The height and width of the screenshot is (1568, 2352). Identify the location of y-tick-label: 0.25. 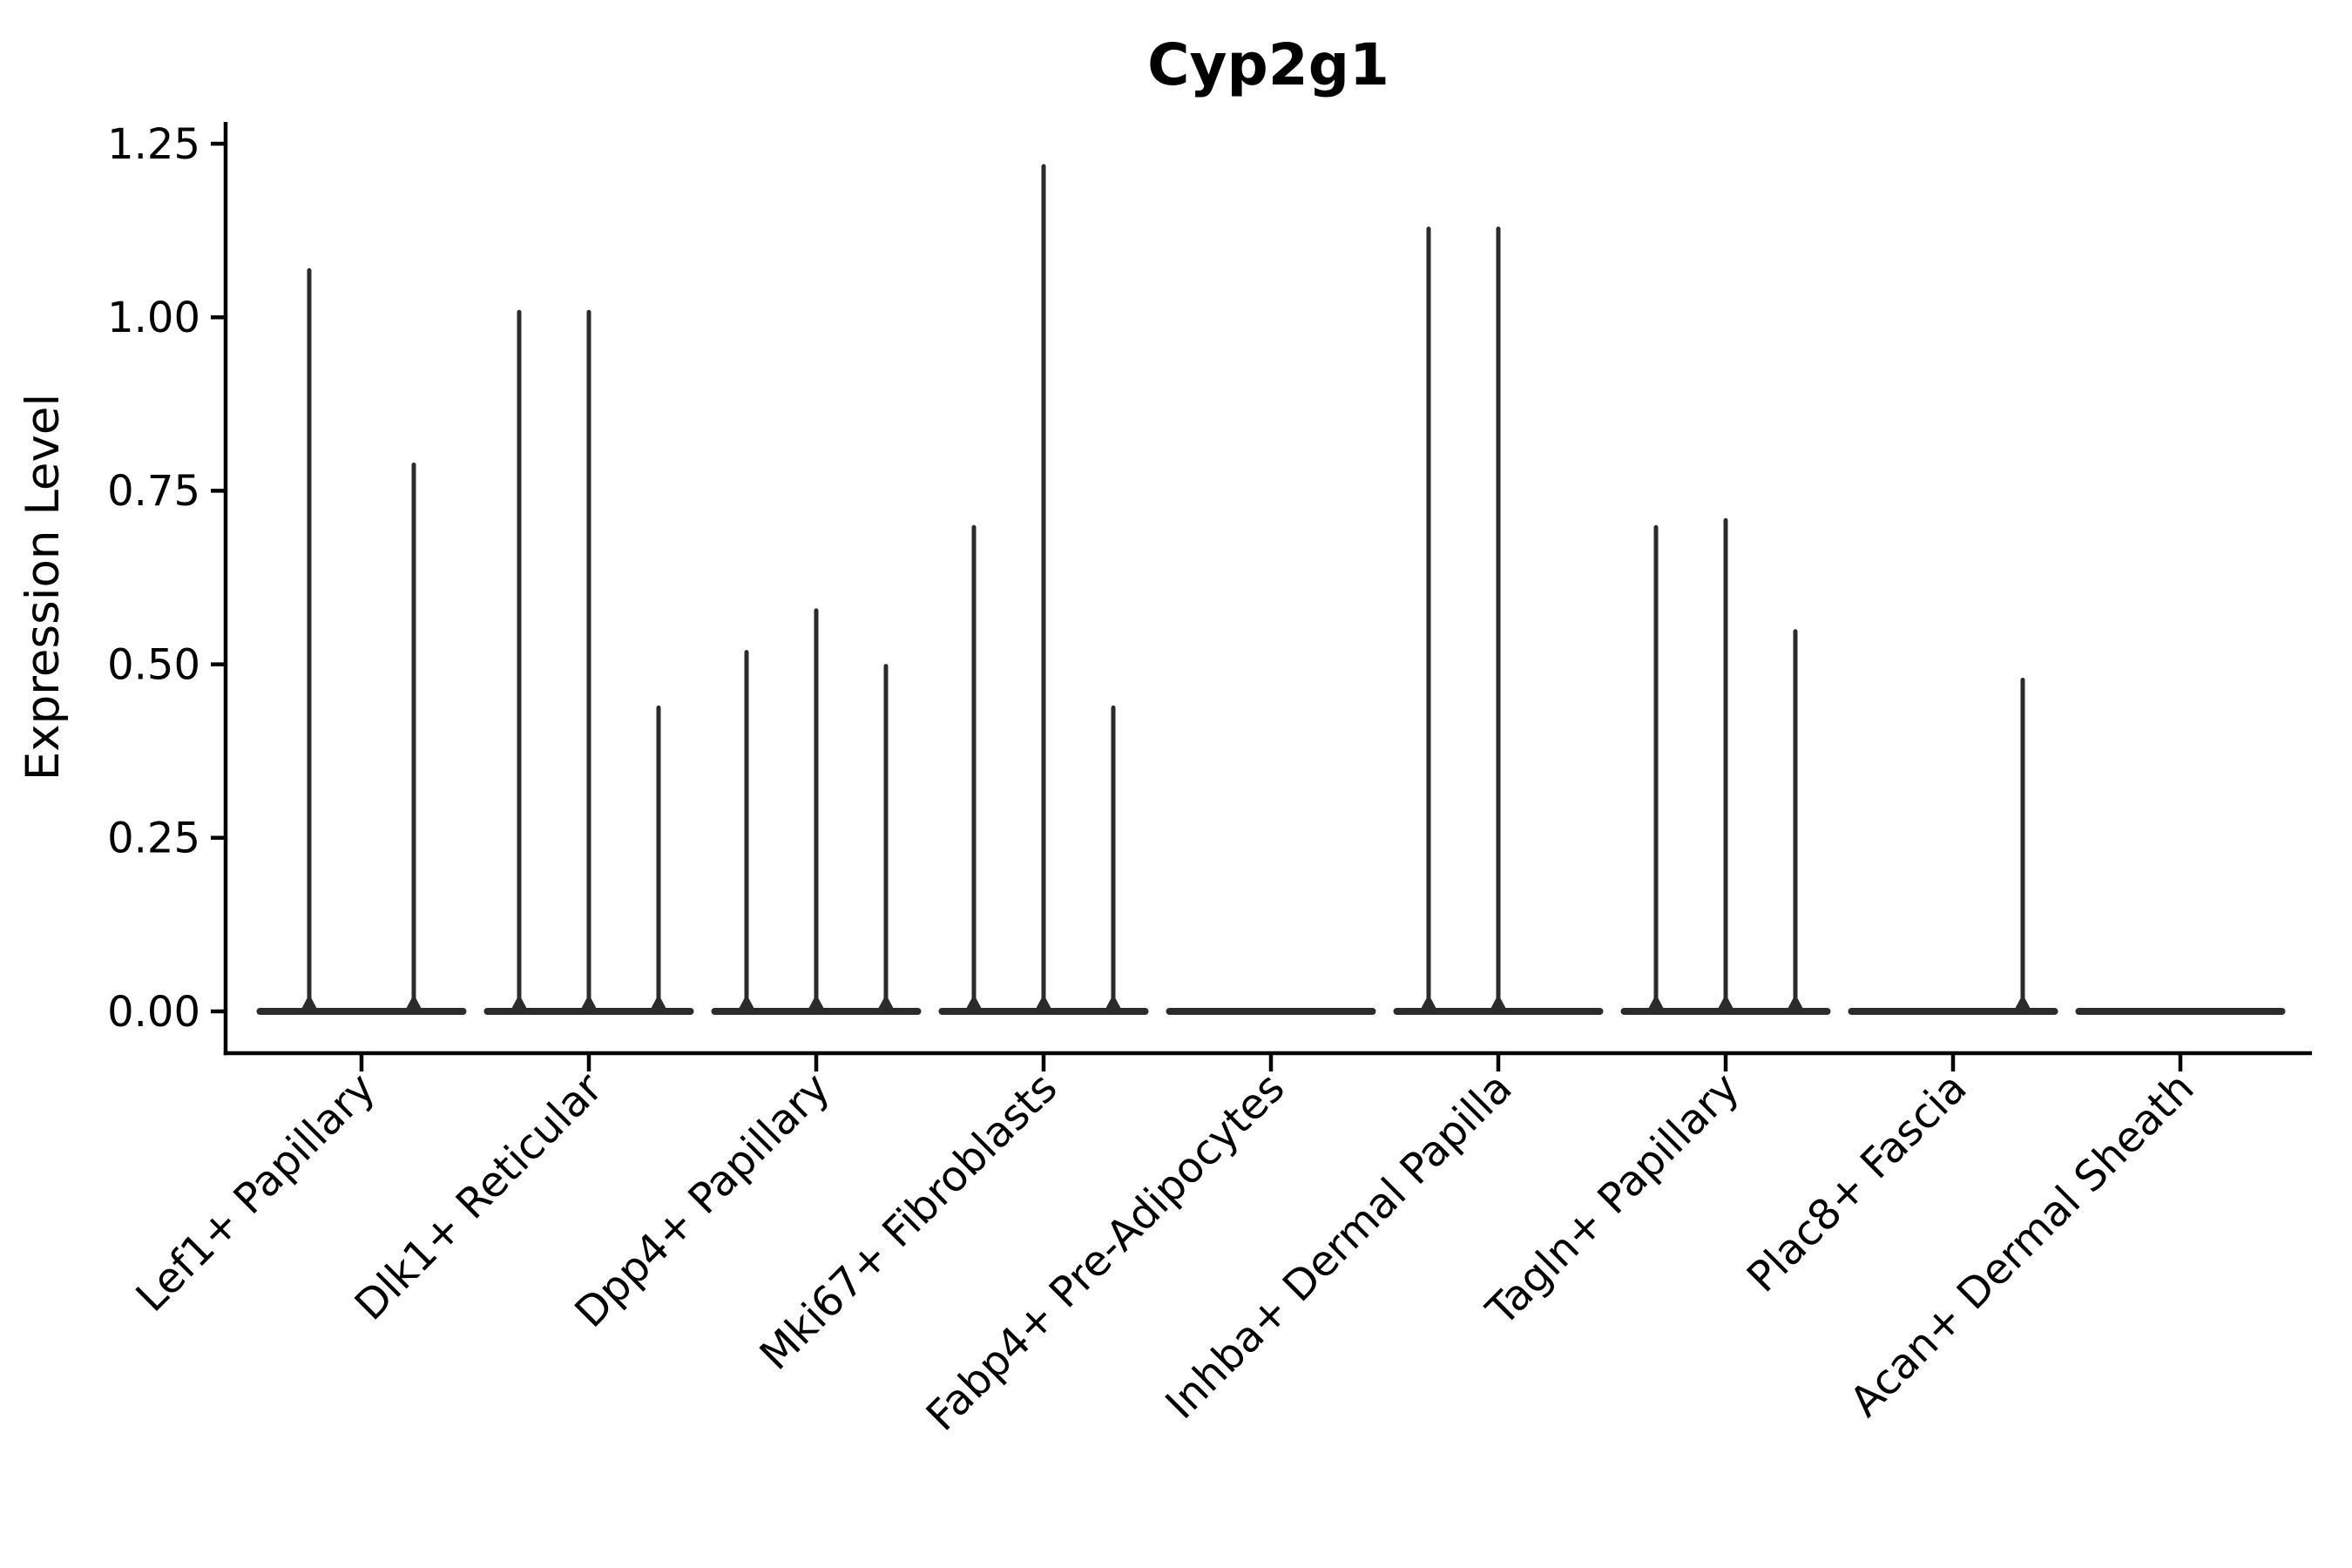
(153, 839).